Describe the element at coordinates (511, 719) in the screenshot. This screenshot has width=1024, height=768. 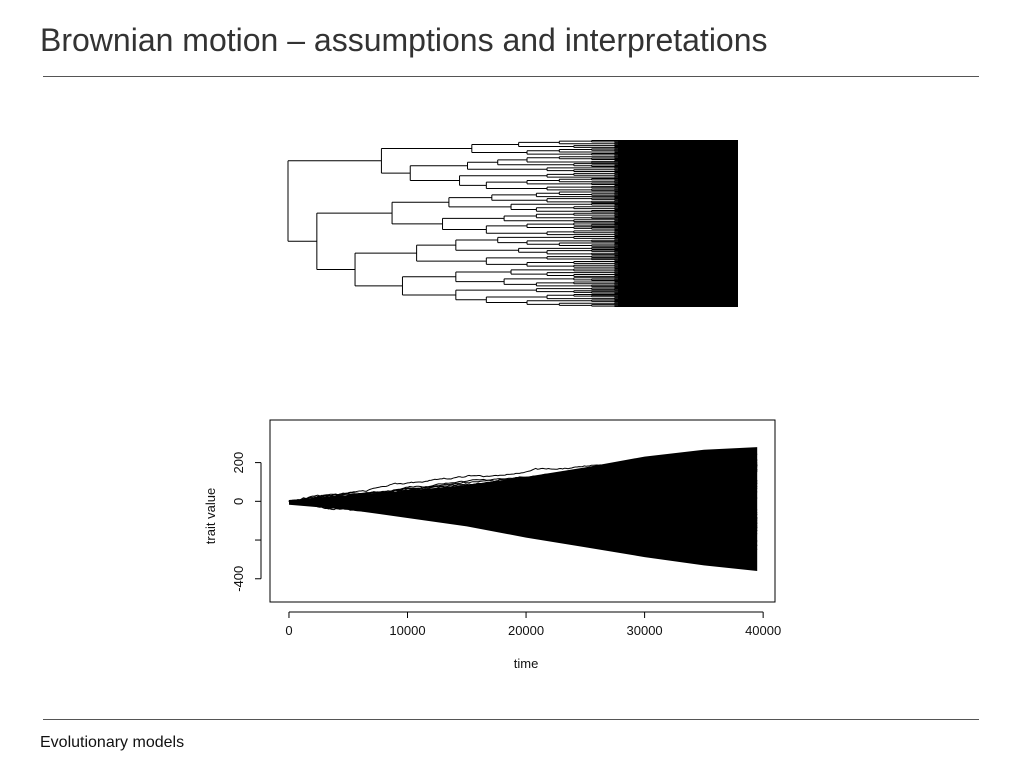
I see `footer-divider` at that location.